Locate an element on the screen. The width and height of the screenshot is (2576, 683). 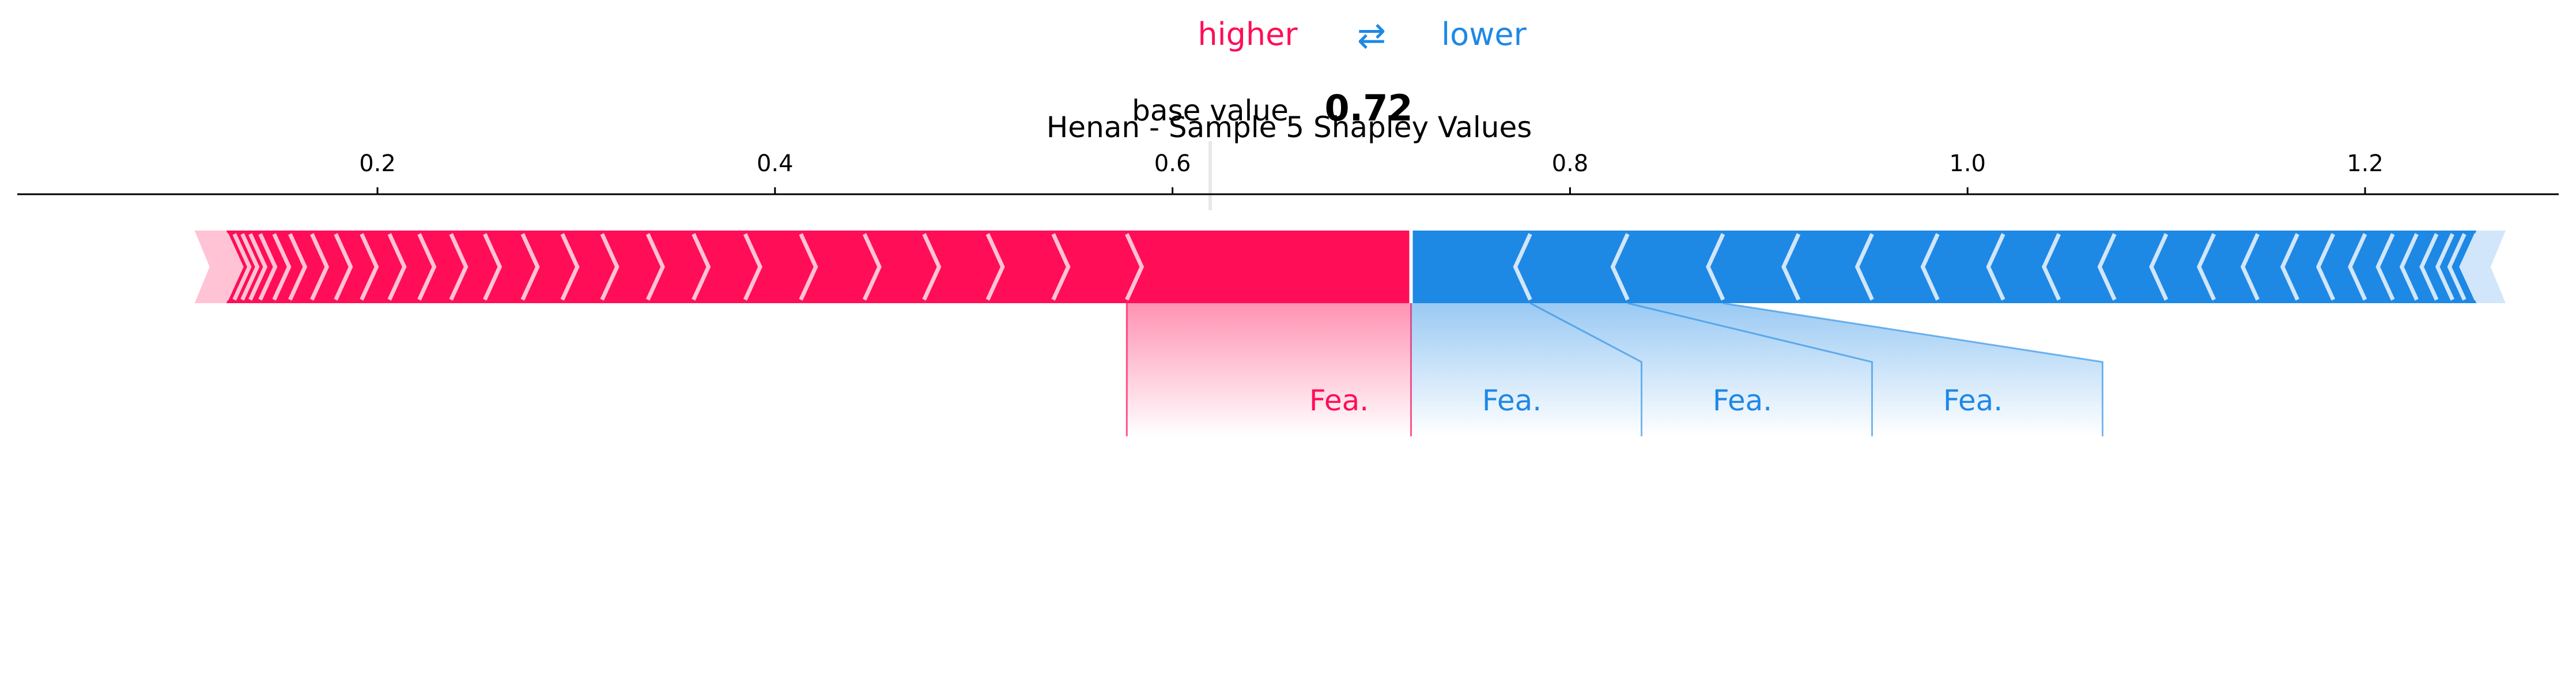
base-value-label: base value is located at coordinates (1210, 110).